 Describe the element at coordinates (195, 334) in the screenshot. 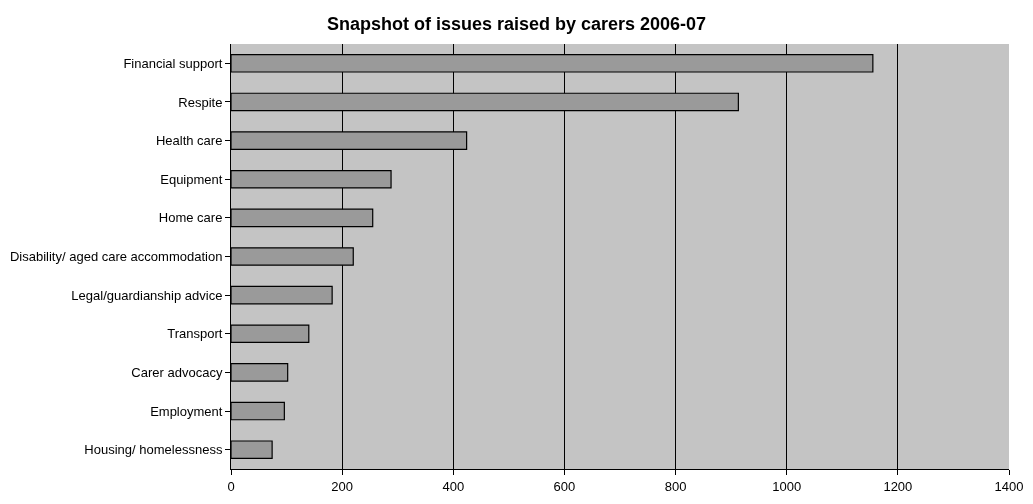

I see `y-tick-label: Transport` at that location.